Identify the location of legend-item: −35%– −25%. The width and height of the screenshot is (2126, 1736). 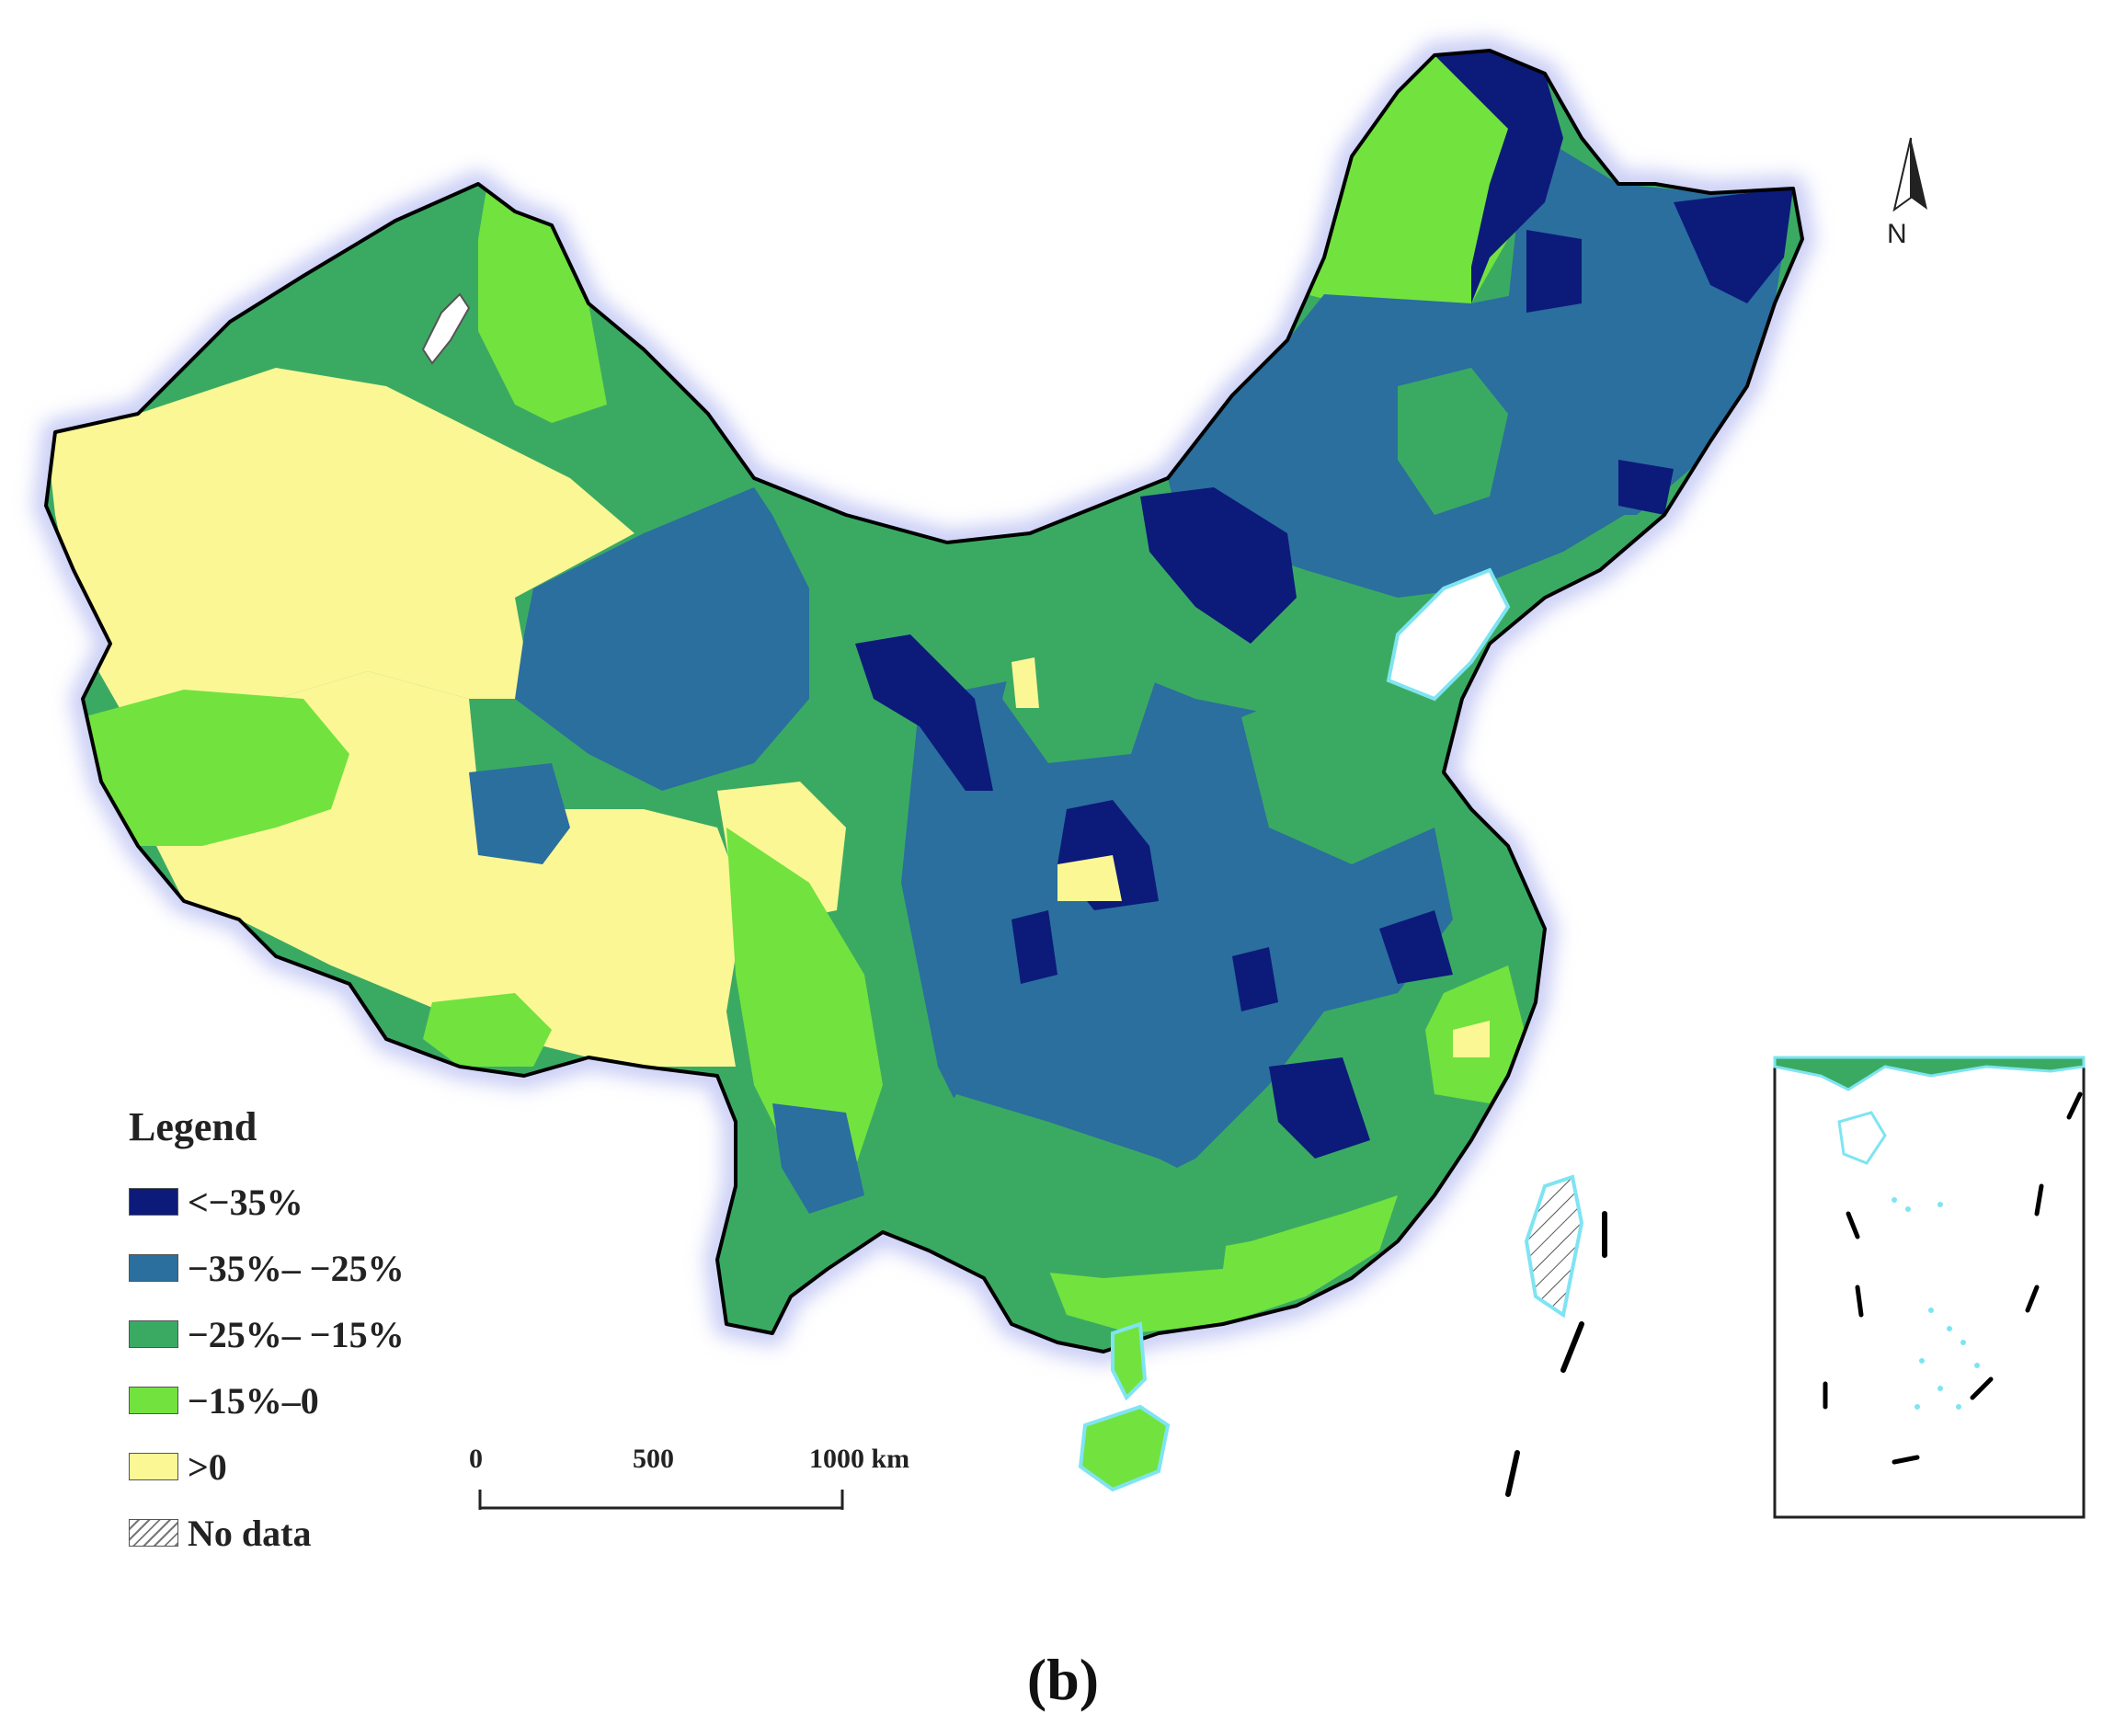
(267, 1268).